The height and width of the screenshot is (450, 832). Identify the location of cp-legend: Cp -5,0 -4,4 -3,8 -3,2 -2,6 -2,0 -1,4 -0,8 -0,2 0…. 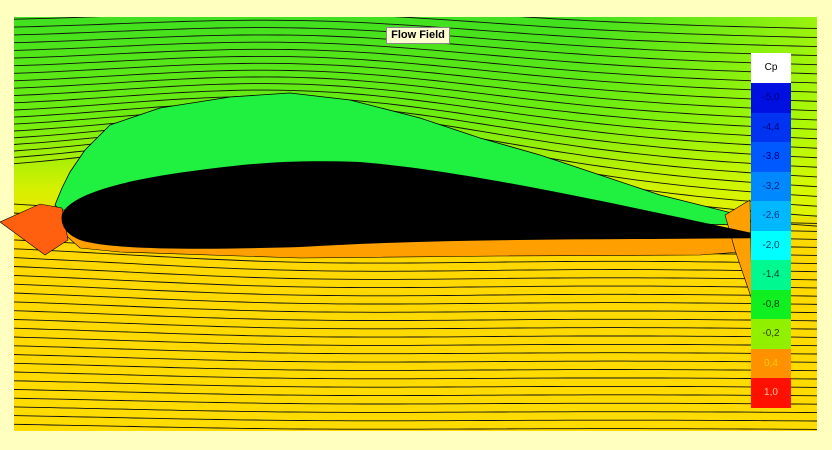
(771, 230).